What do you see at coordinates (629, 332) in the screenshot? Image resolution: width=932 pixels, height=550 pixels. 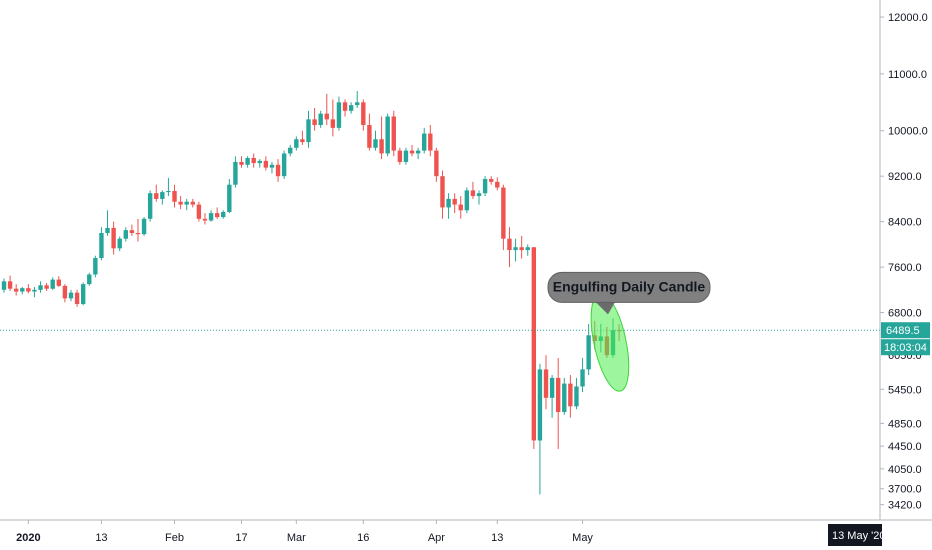 I see `annotation-group: Engulfing Daily Candle` at bounding box center [629, 332].